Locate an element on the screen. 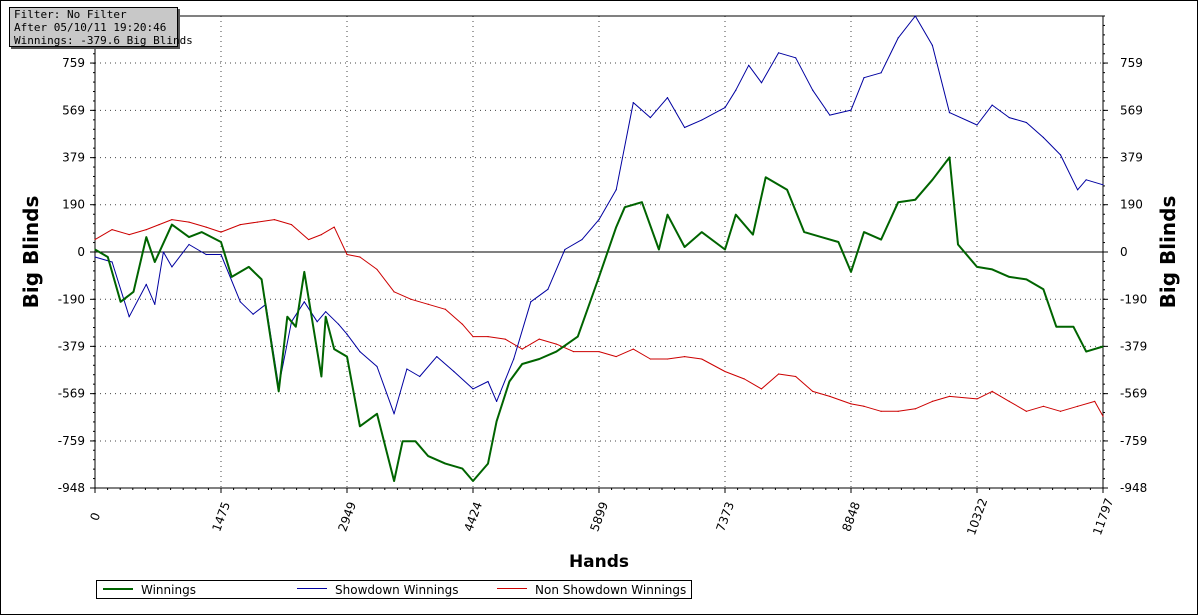 The image size is (1198, 615). x-tick-label: 11797 is located at coordinates (1103, 516).